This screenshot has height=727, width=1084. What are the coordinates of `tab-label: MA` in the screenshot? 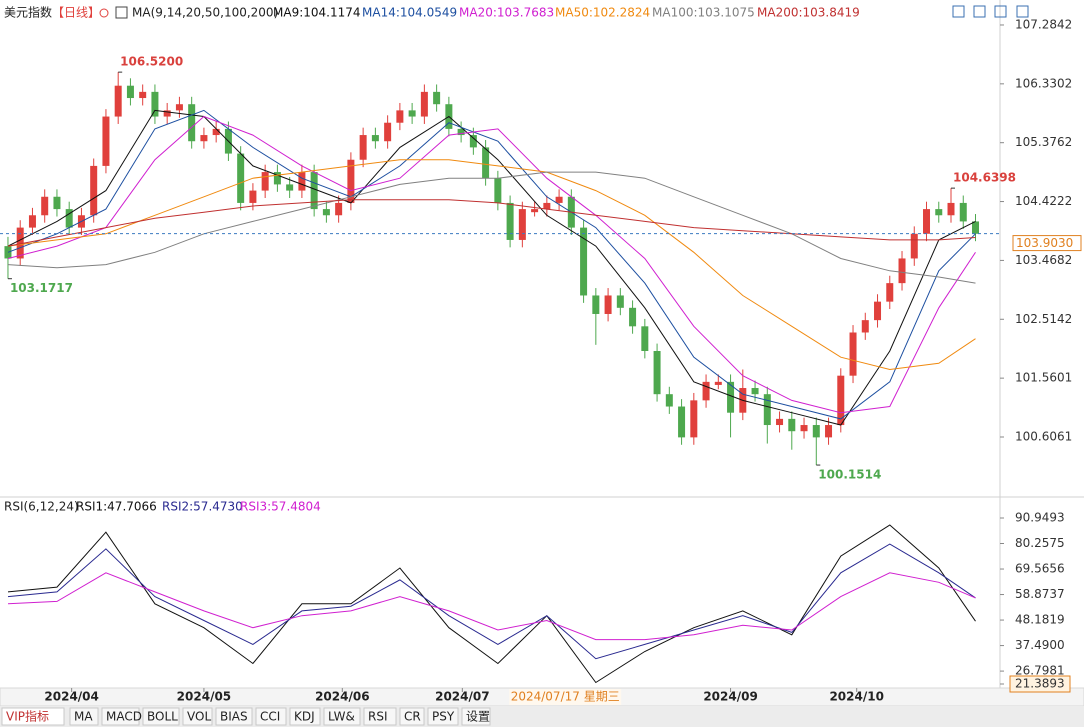 It's located at (83, 717).